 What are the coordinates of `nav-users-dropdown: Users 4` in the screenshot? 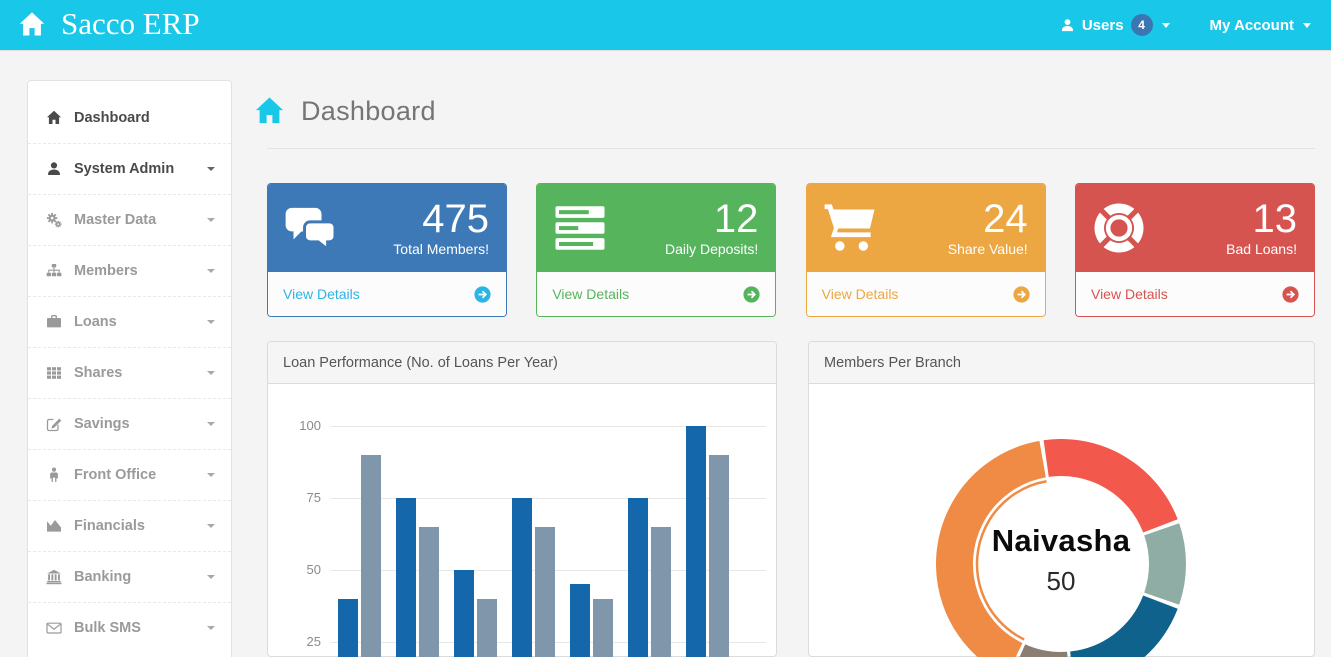 It's located at (1115, 25).